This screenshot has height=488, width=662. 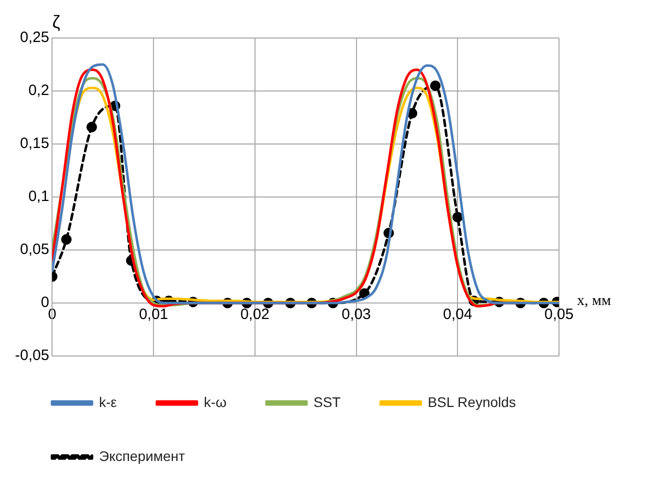 I want to click on y-tick-label: 0,05, so click(x=35, y=249).